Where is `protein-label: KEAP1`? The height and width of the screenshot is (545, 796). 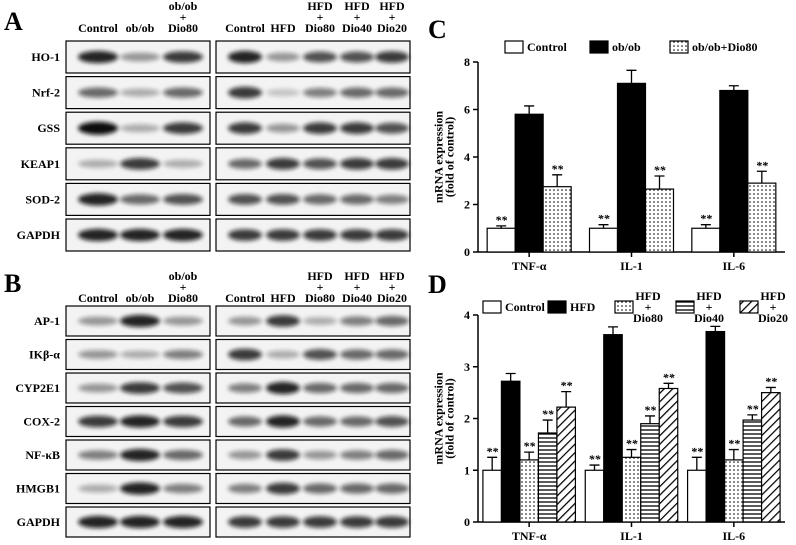 protein-label: KEAP1 is located at coordinates (40, 164).